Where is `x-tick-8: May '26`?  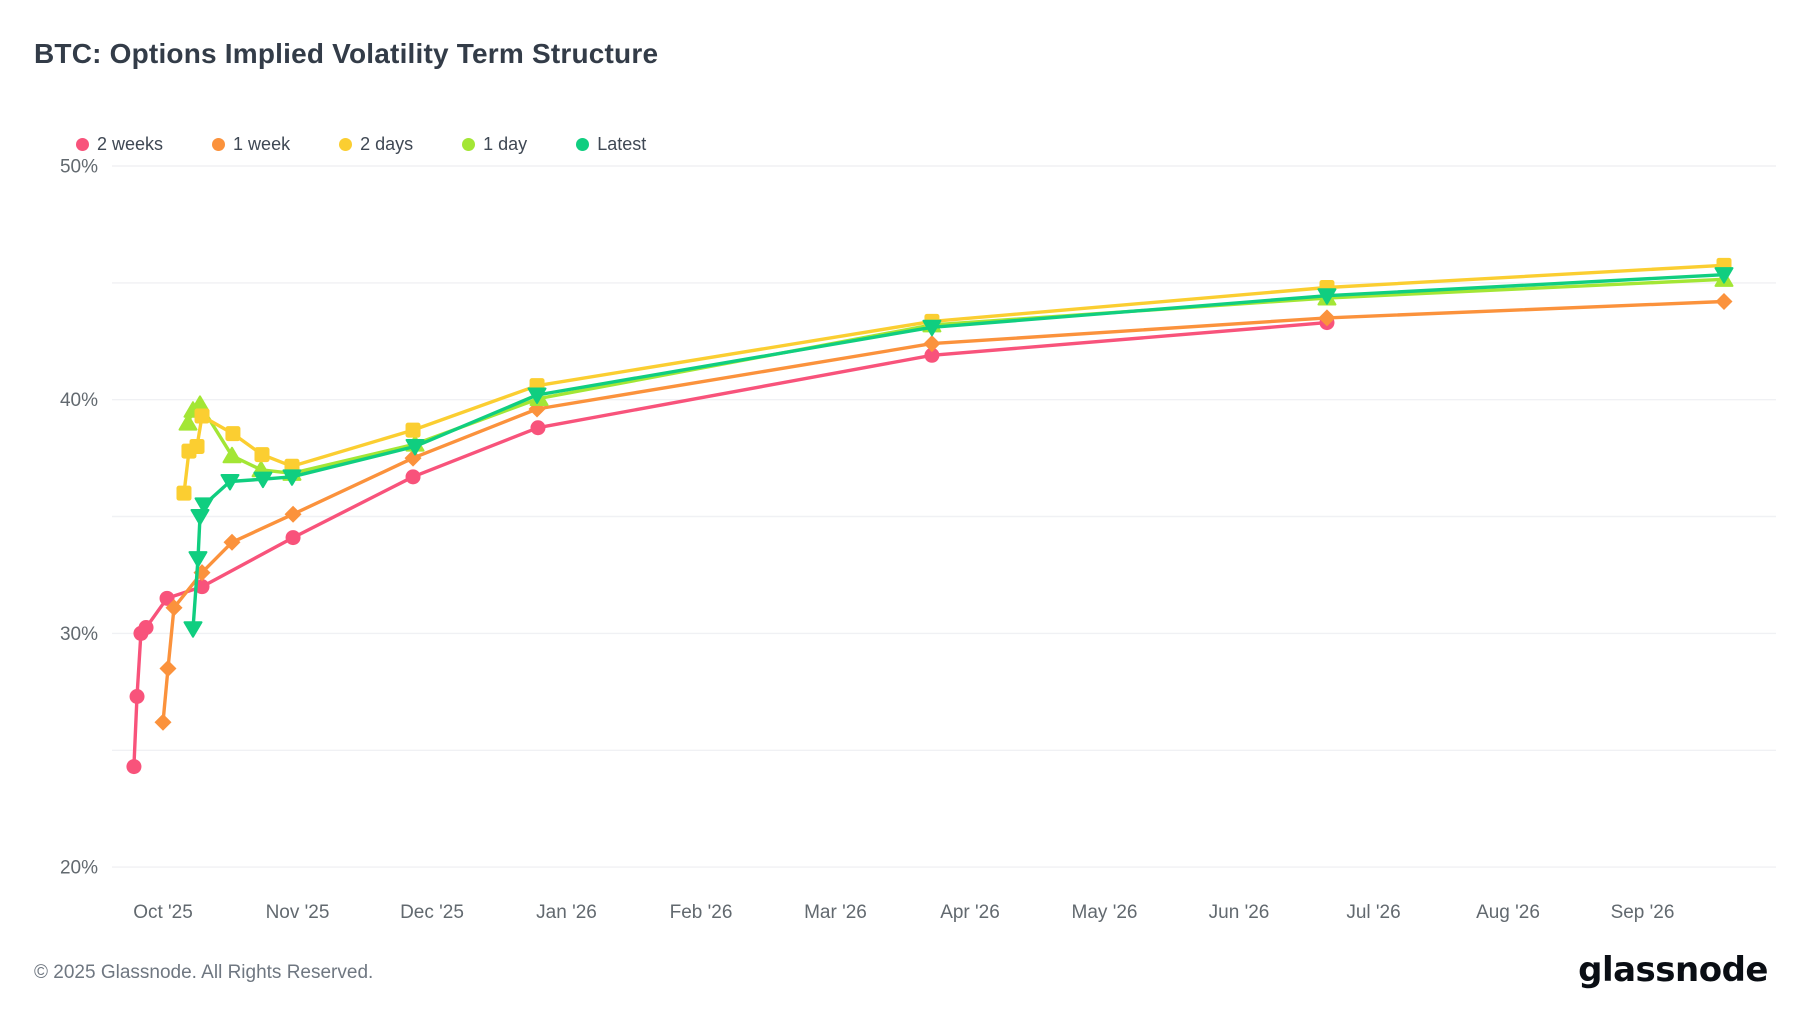 x-tick-8: May '26 is located at coordinates (1105, 912).